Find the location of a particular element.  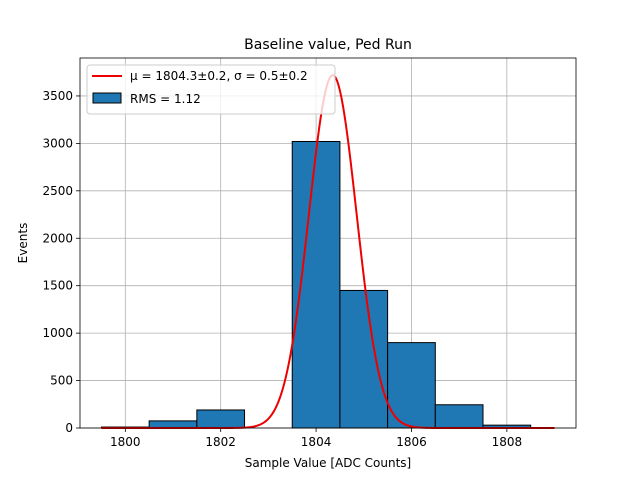

y-tick-label: 1500 is located at coordinates (57, 286).